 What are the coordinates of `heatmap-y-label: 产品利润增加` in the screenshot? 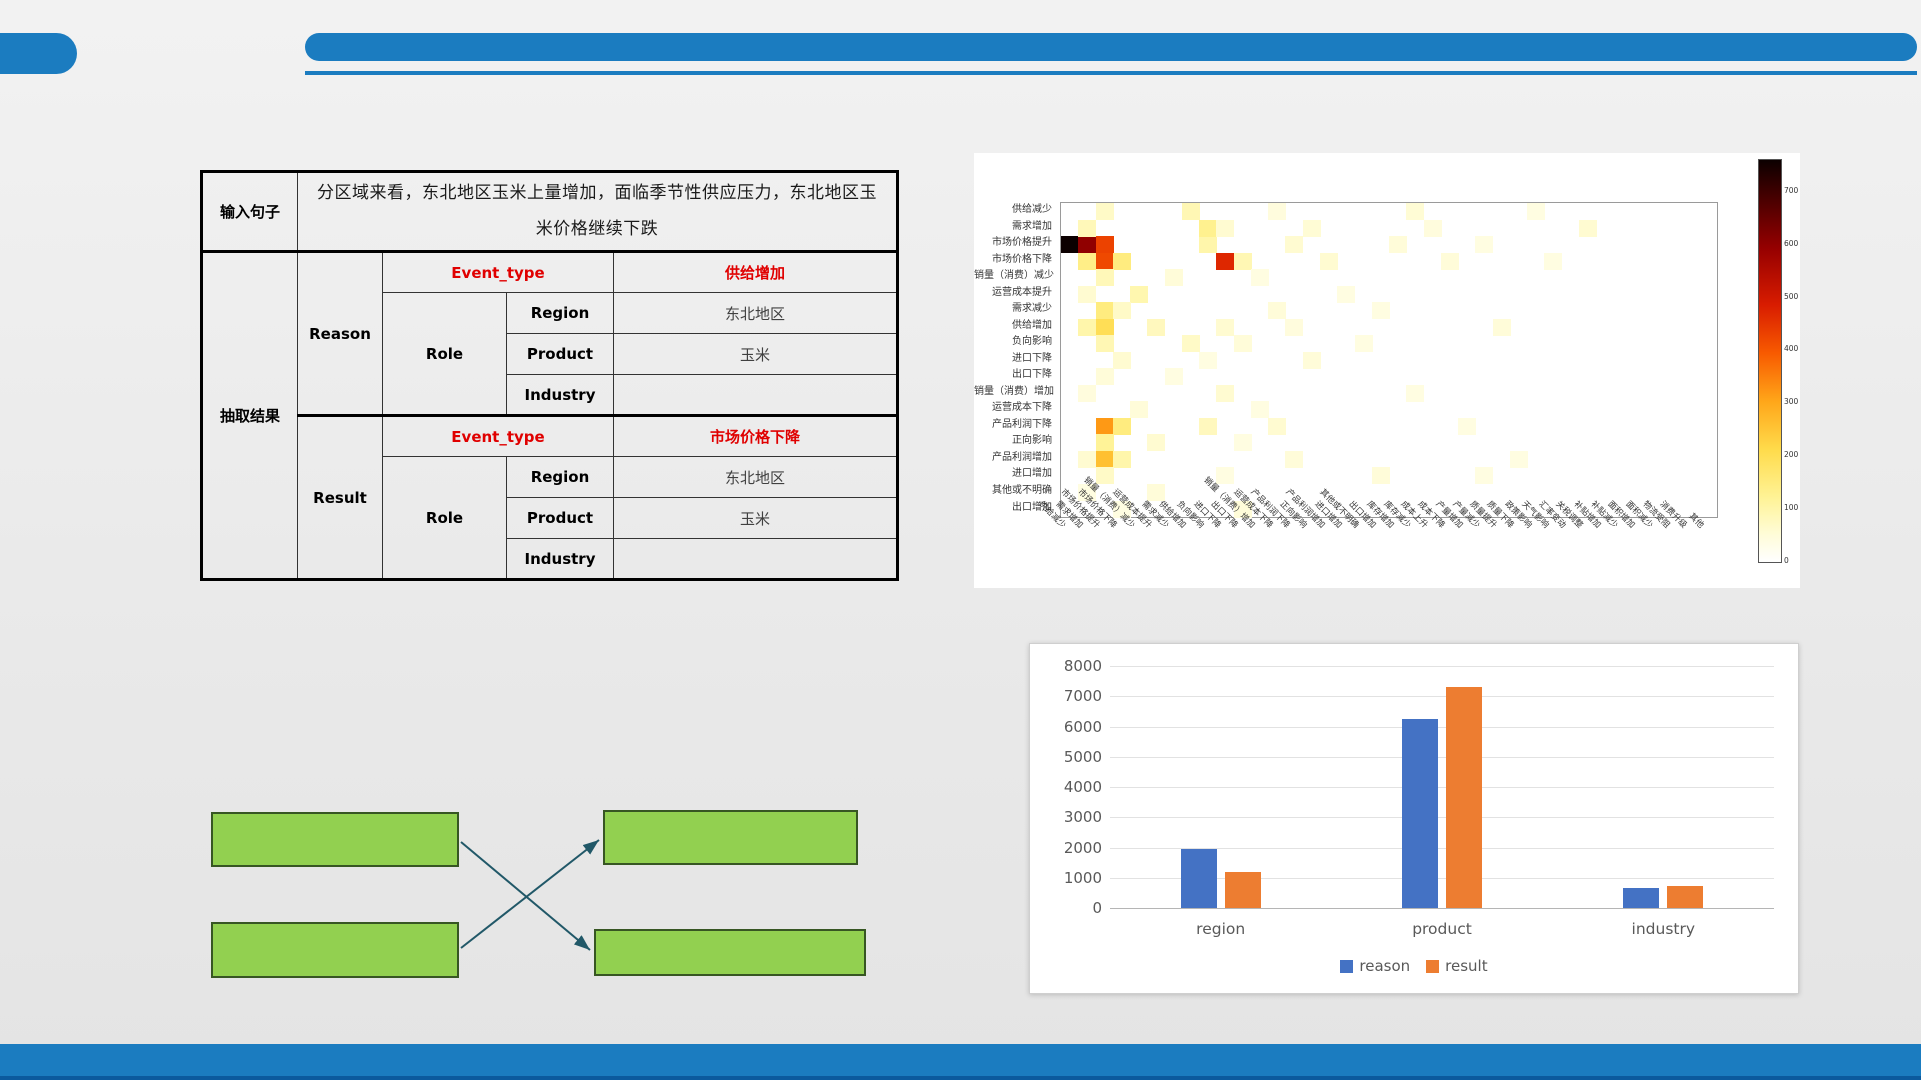 It's located at (1022, 457).